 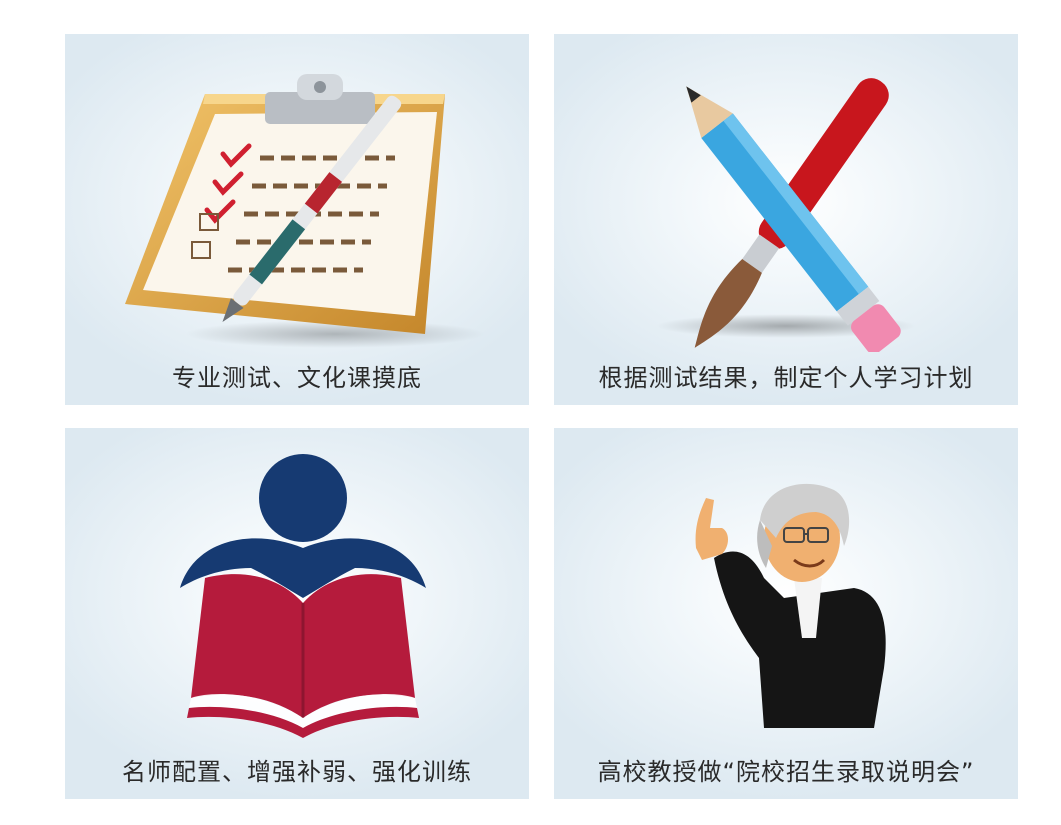 I want to click on pencil-brush-icon, so click(x=786, y=215).